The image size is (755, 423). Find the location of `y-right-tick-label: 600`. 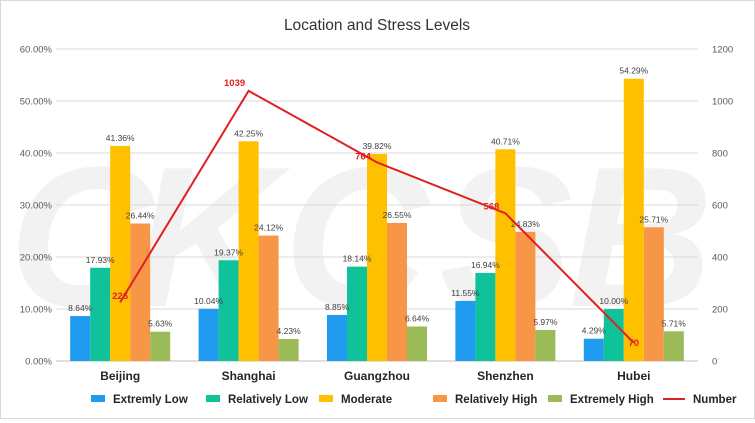

y-right-tick-label: 600 is located at coordinates (720, 206).